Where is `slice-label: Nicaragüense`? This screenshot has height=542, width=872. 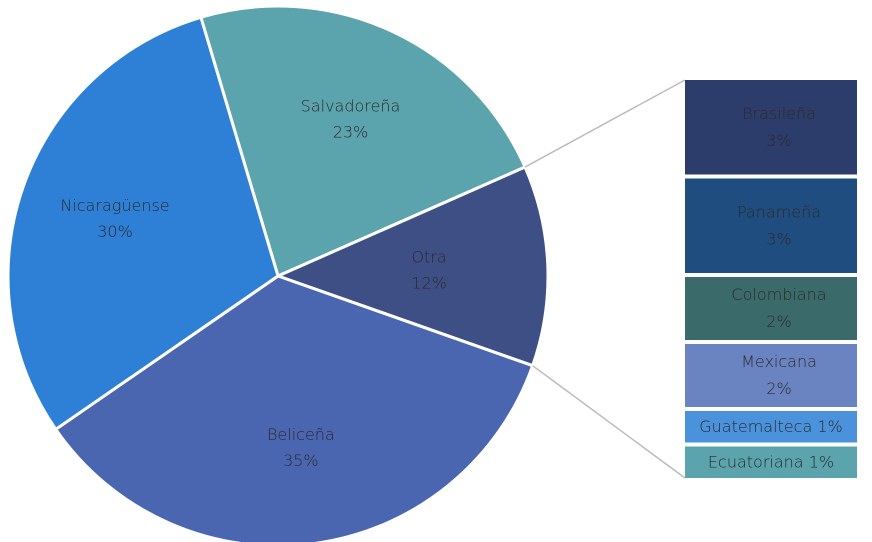
slice-label: Nicaragüense is located at coordinates (114, 205).